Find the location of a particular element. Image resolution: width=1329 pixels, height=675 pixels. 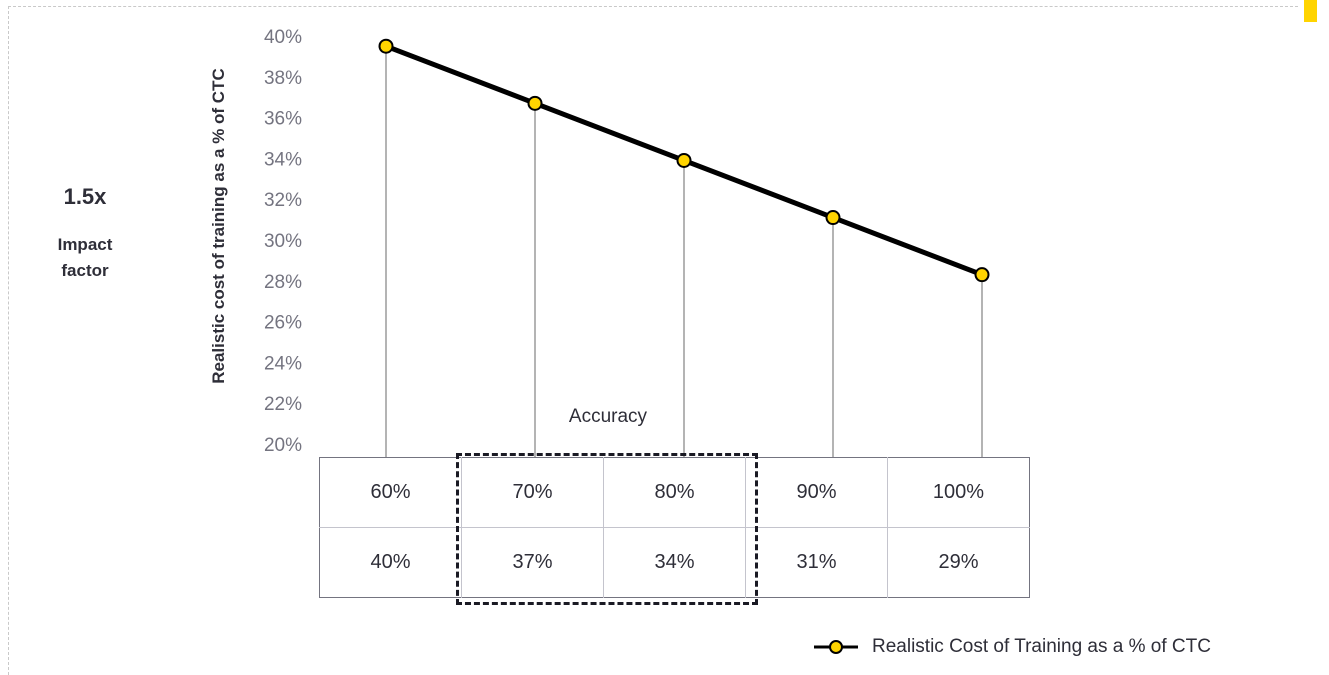

impact-label-line1: Impact is located at coordinates (85, 244).